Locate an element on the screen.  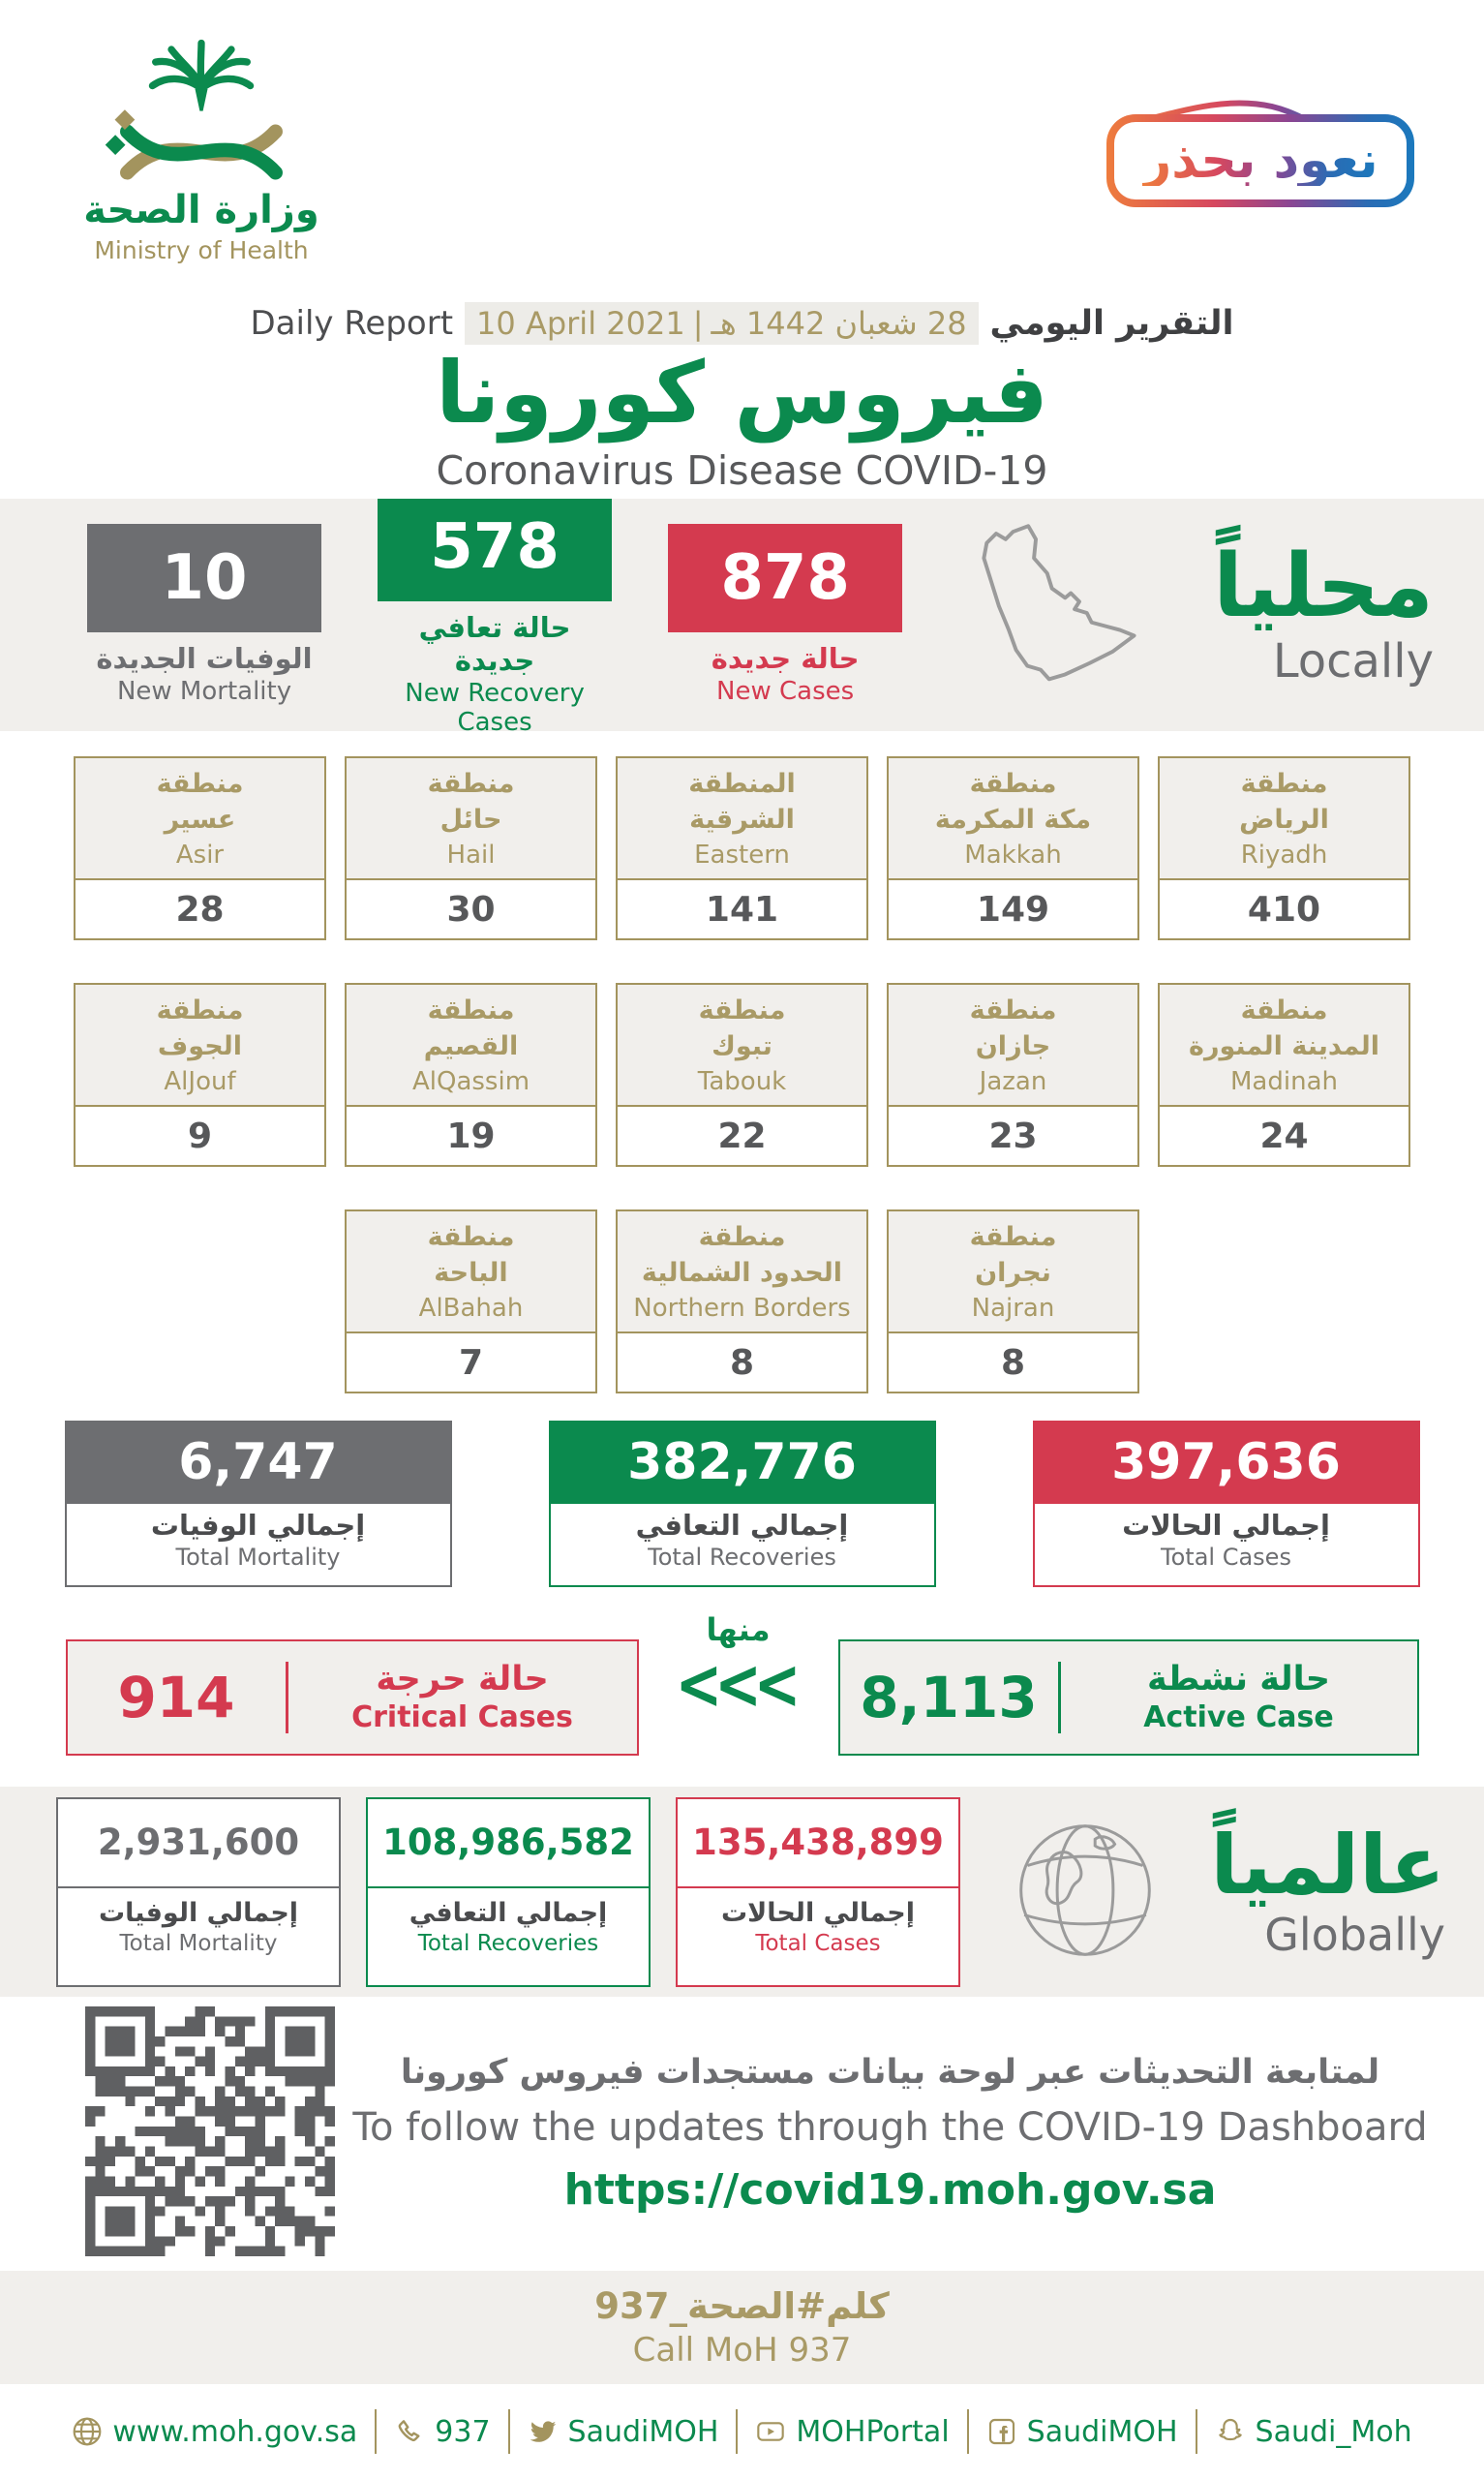
footer-link-youtube: MOHPortal is located at coordinates (852, 2431).